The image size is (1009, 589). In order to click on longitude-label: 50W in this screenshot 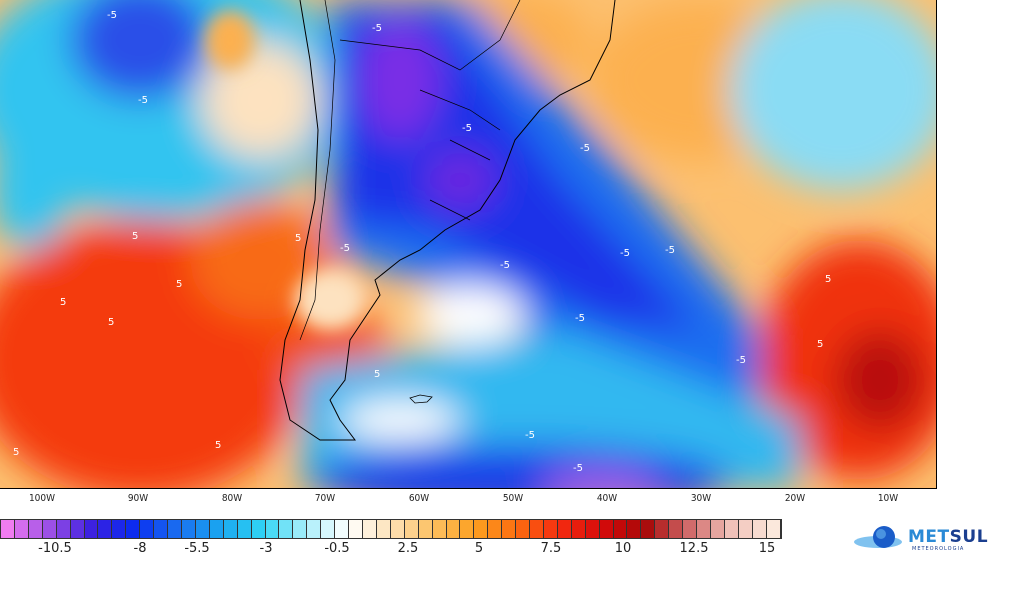, I will do `click(513, 498)`.